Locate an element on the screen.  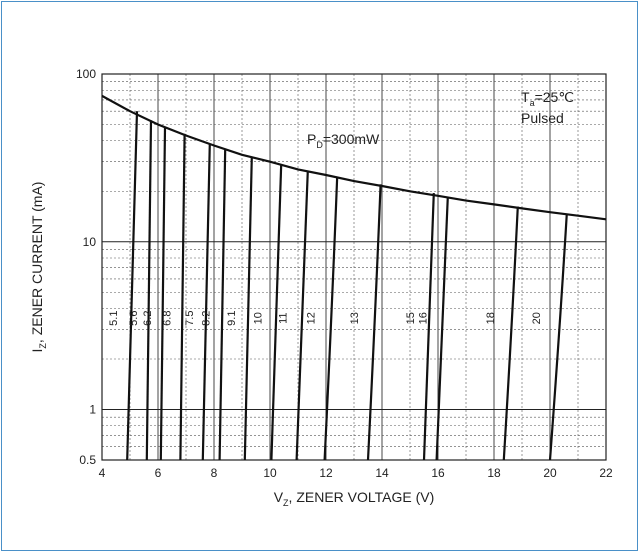
curve-label-5-1: 5.1 is located at coordinates (114, 318).